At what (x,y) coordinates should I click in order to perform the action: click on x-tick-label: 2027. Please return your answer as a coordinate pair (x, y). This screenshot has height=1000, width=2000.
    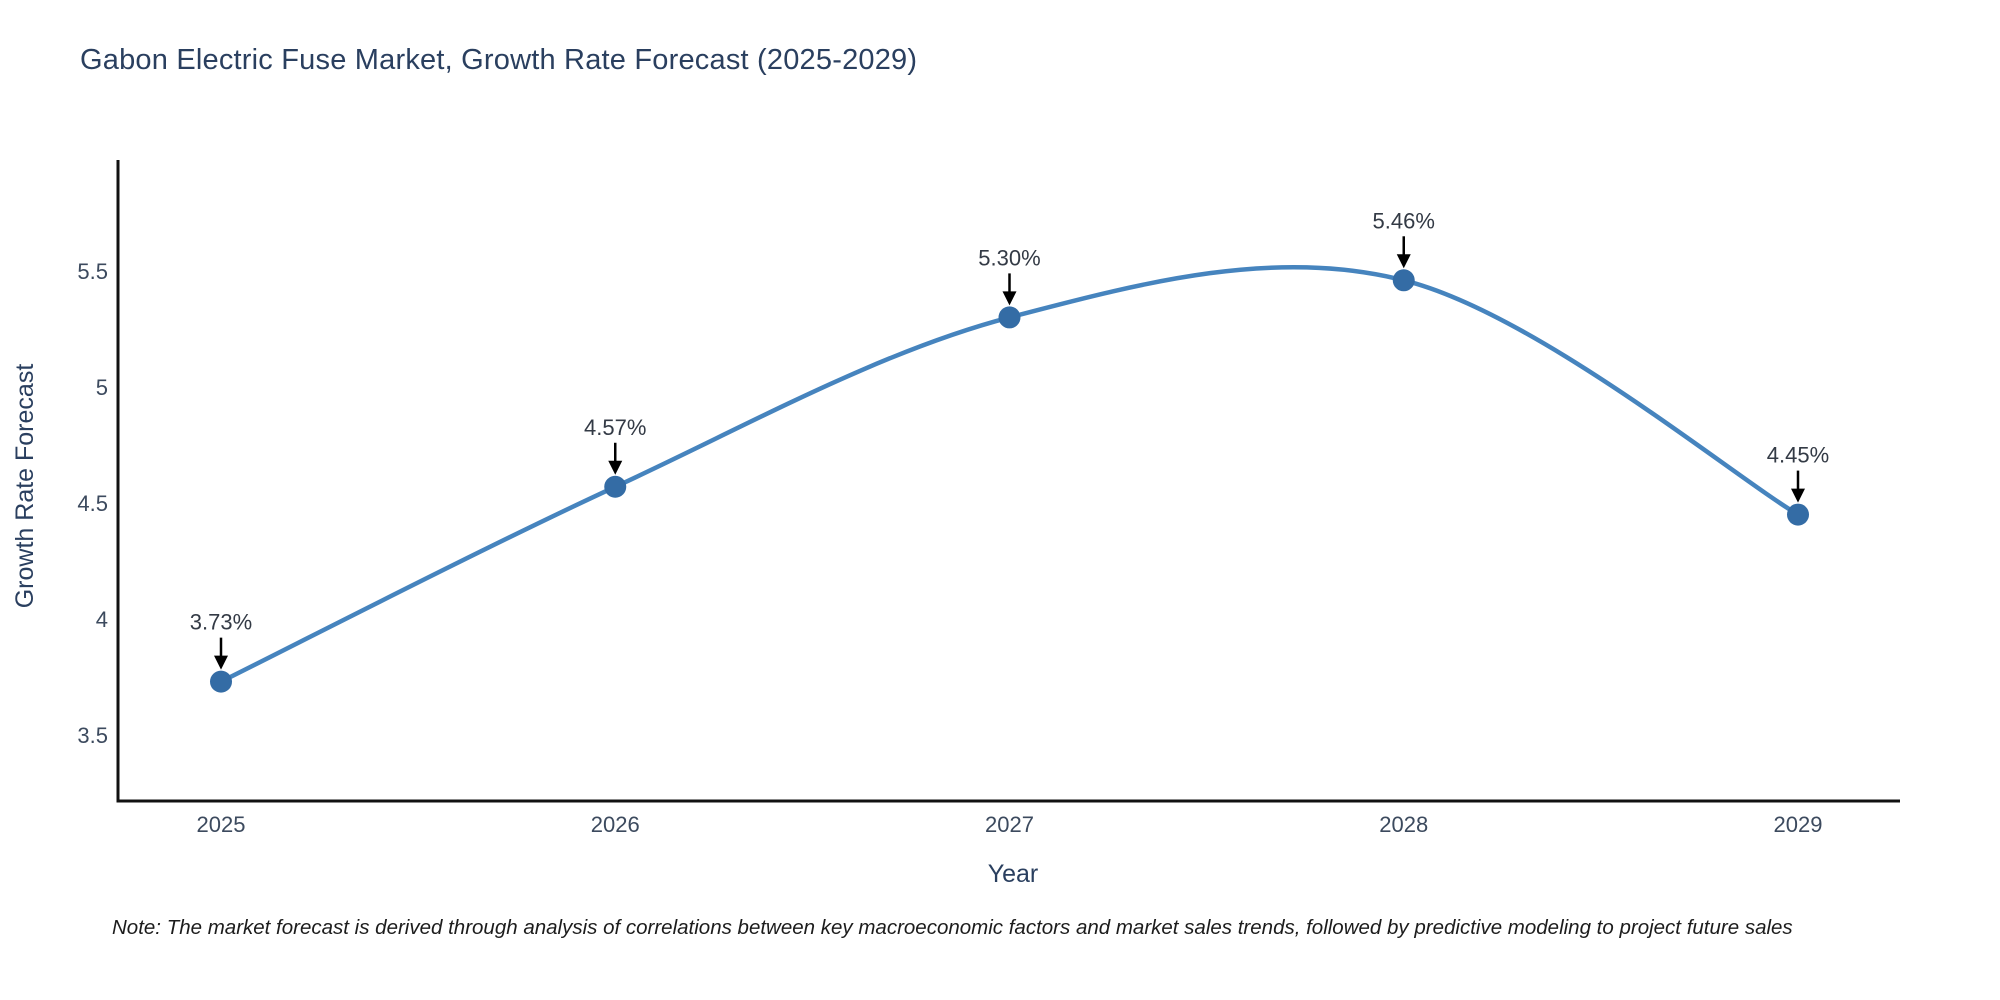
    Looking at the image, I should click on (1009, 824).